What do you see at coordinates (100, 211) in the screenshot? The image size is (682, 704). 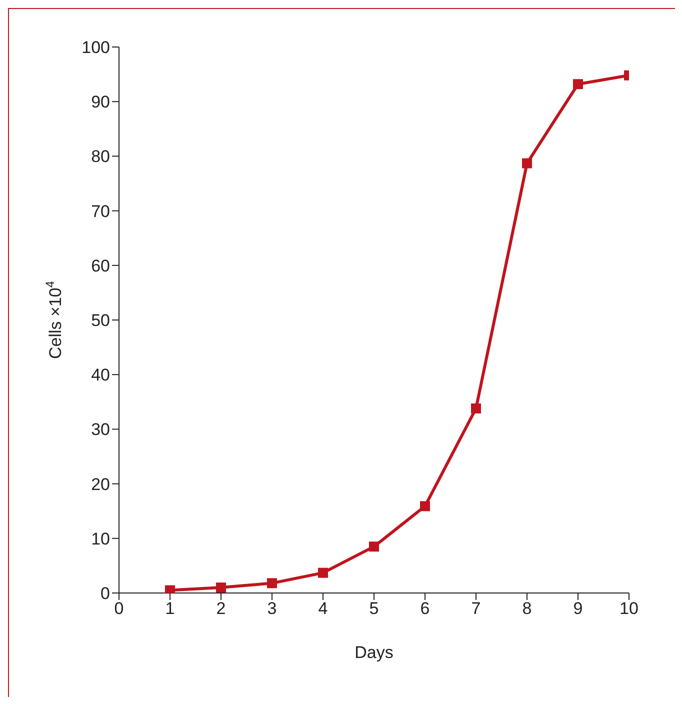 I see `y-tick-label: 70` at bounding box center [100, 211].